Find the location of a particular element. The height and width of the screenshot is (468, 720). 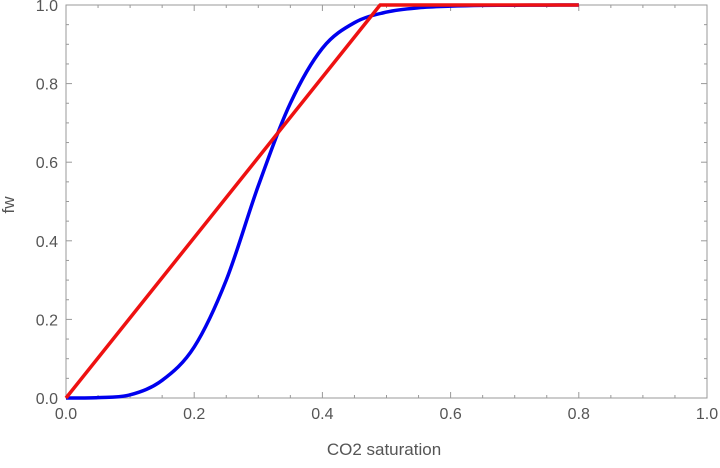

x-tick-label: 0.4 is located at coordinates (322, 414).